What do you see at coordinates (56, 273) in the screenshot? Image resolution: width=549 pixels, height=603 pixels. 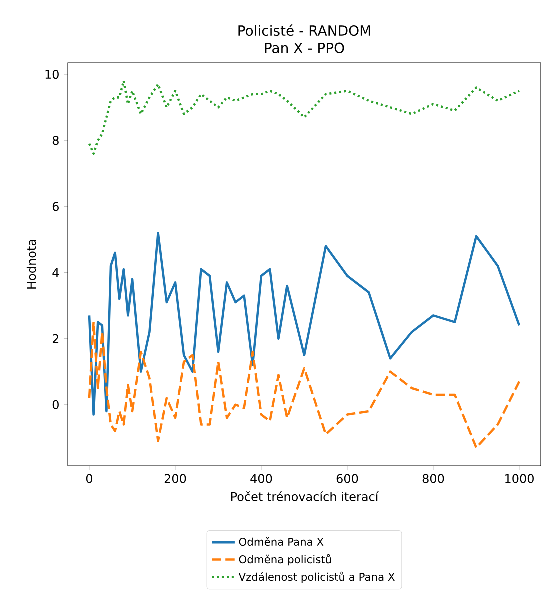 I see `y-tick-label: 4` at bounding box center [56, 273].